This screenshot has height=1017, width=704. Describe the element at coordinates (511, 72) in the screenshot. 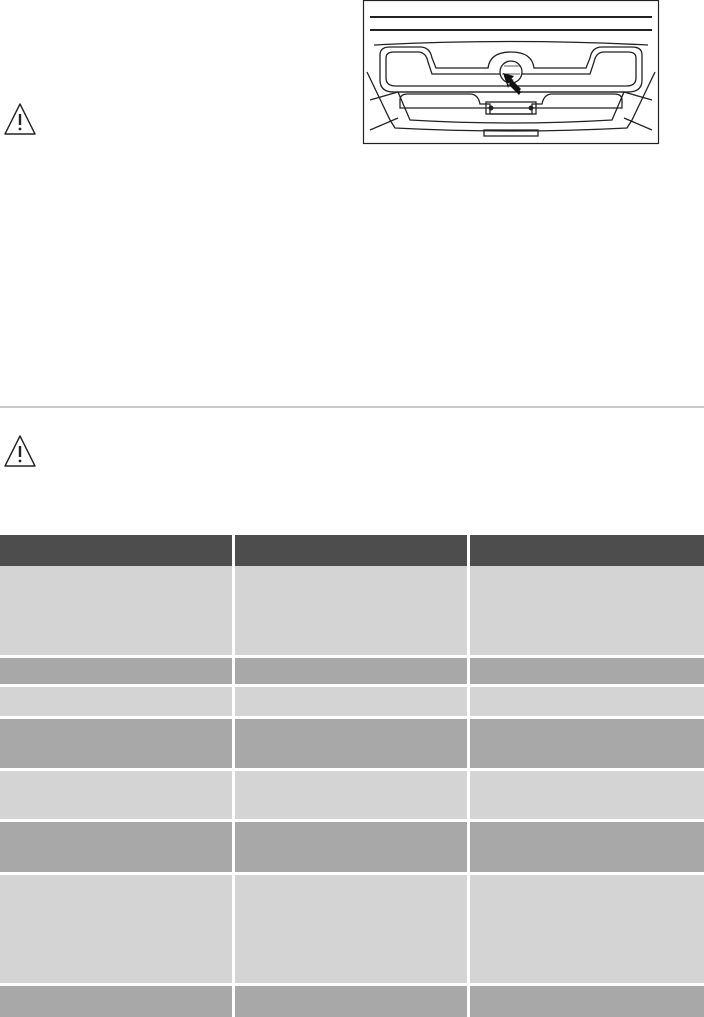

I see `oven-illustration` at that location.